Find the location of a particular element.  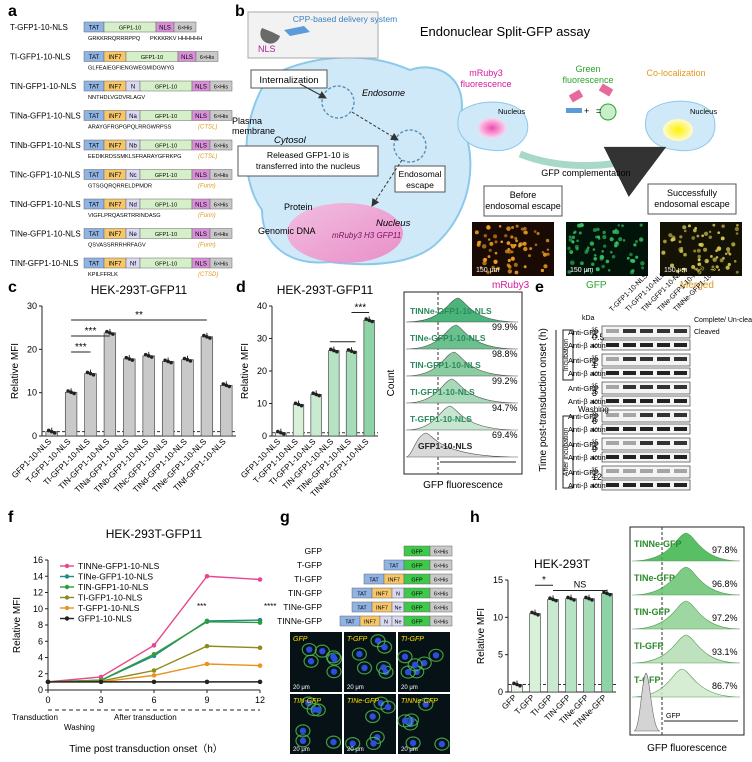

e-legend: Complete/ Un-cleaved is located at coordinates (723, 320).